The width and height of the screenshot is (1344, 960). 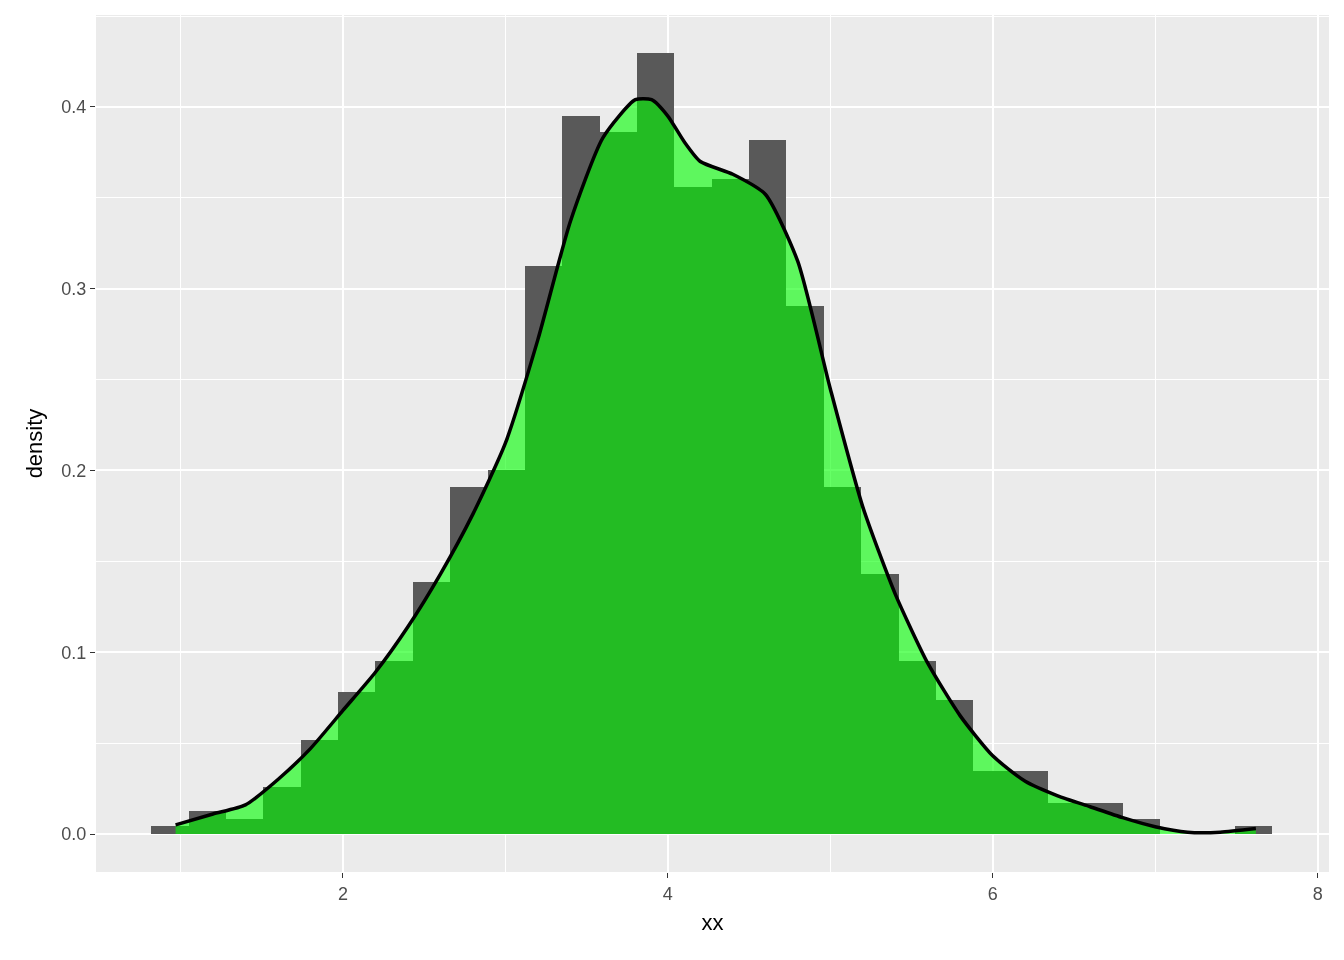 What do you see at coordinates (74, 107) in the screenshot?
I see `y-tick-label: 0.4` at bounding box center [74, 107].